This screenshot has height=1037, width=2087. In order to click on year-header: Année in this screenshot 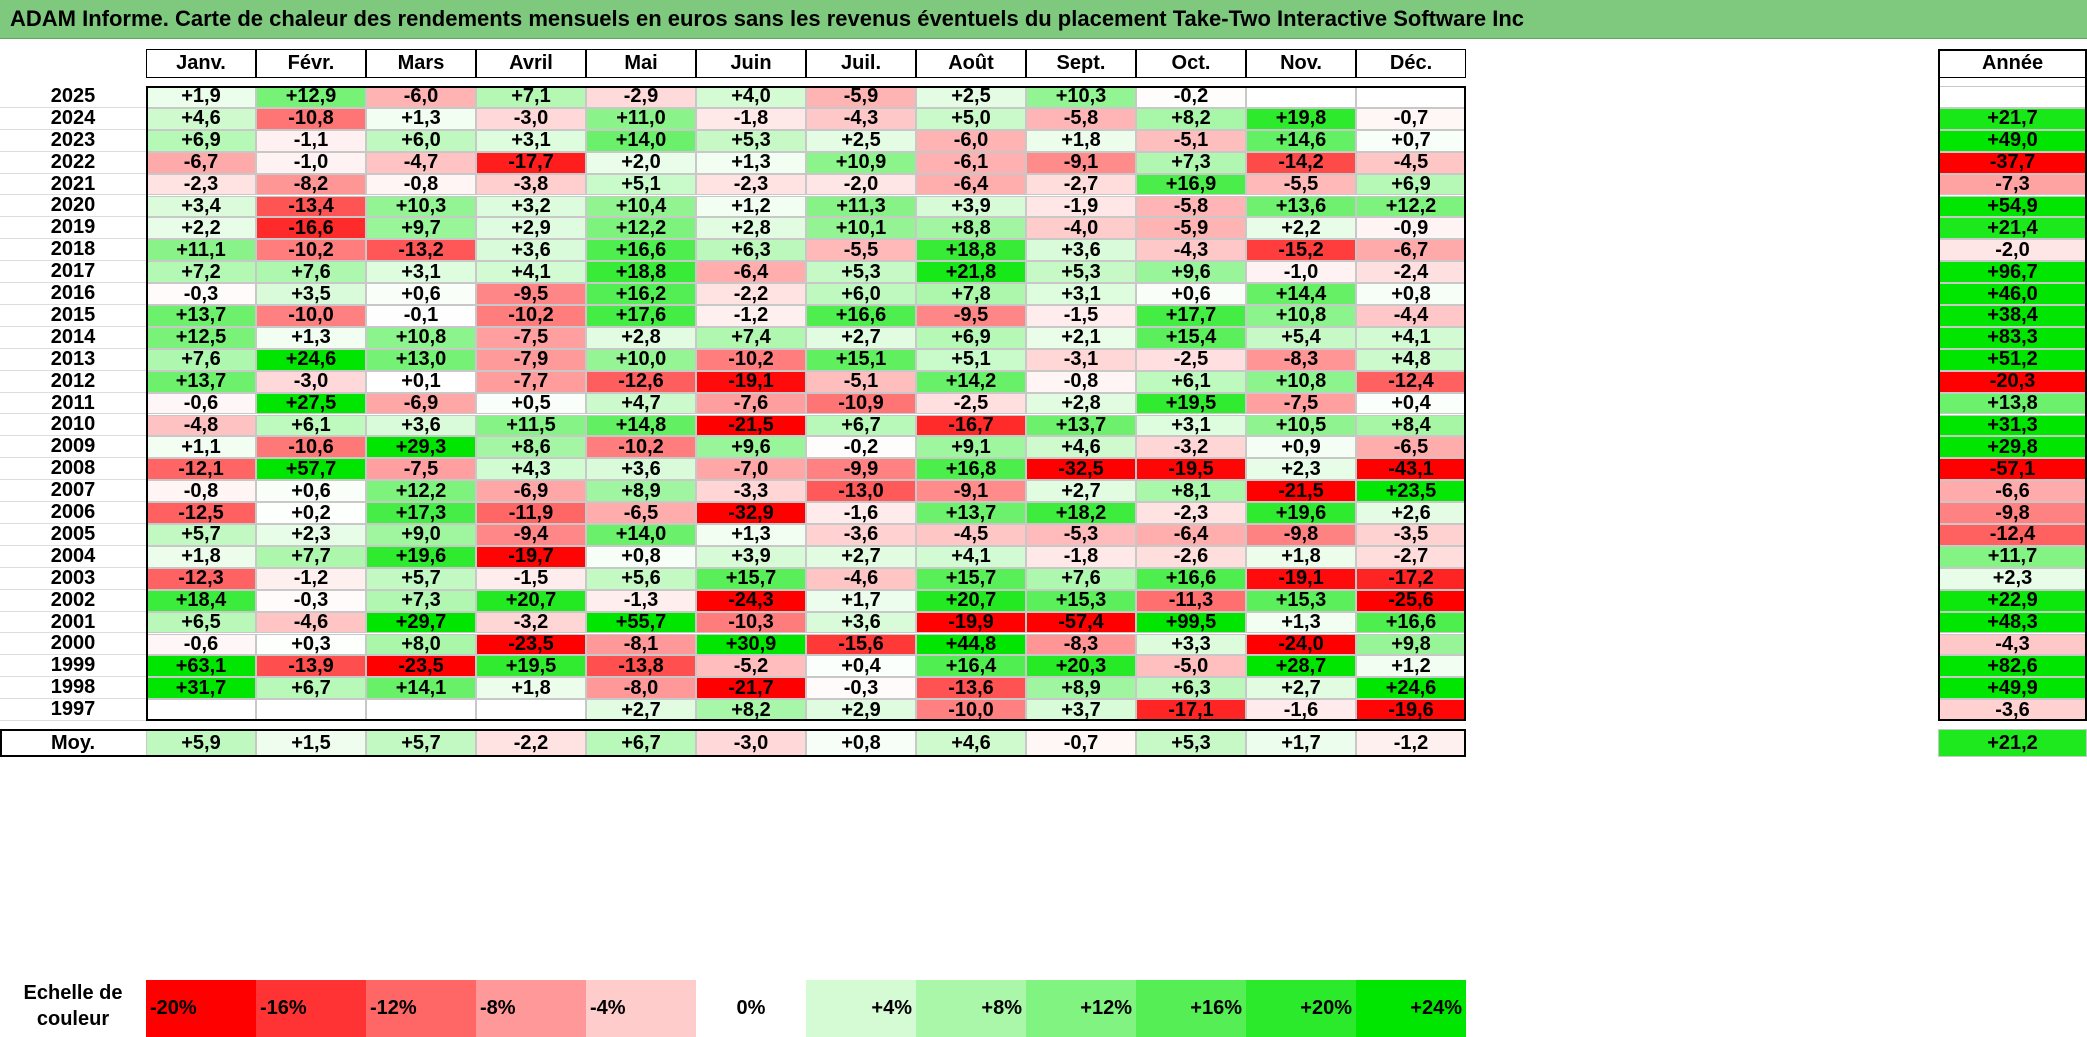, I will do `click(2012, 63)`.